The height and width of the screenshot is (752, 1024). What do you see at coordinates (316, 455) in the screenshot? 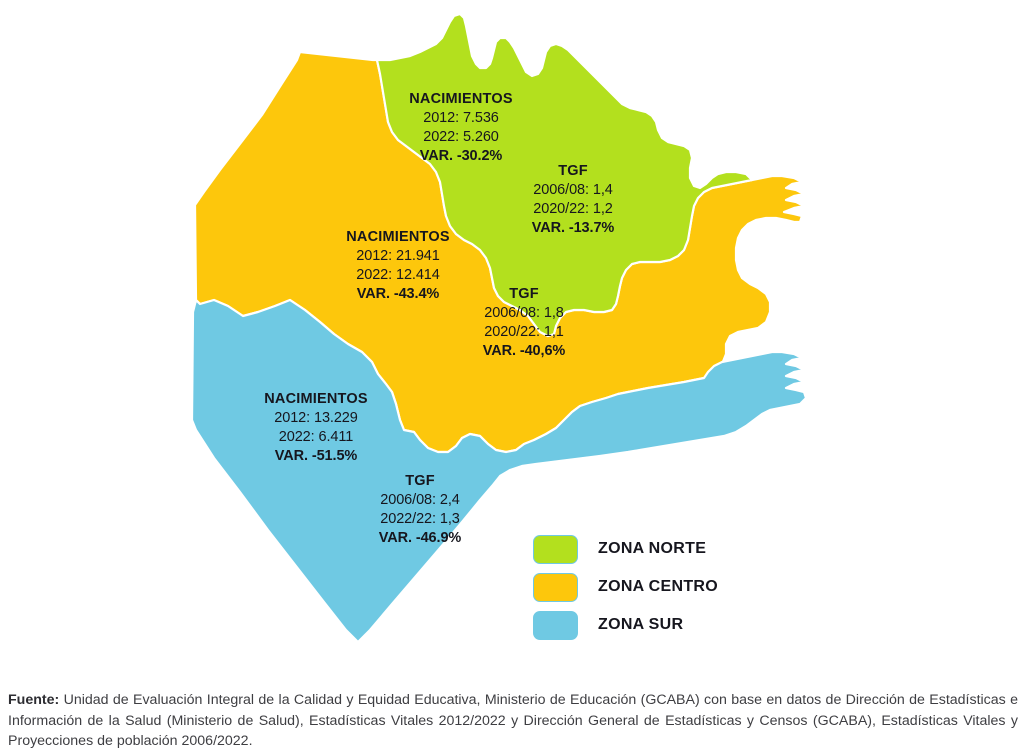
I see `callout-row-var: VAR. -51.5%` at bounding box center [316, 455].